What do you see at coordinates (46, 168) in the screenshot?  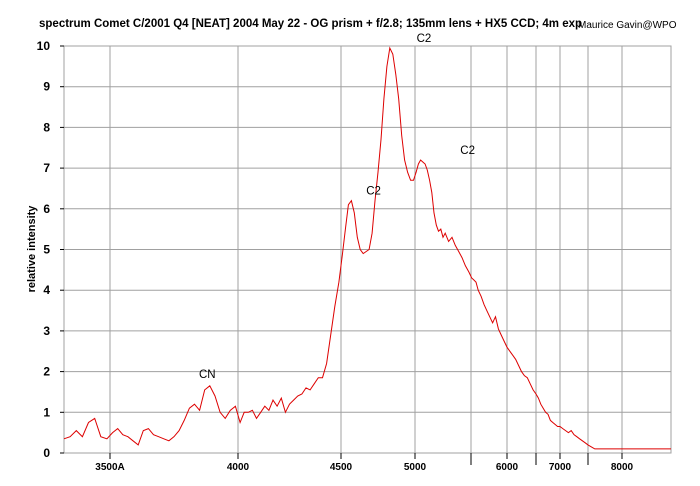 I see `y-tick-label: 7` at bounding box center [46, 168].